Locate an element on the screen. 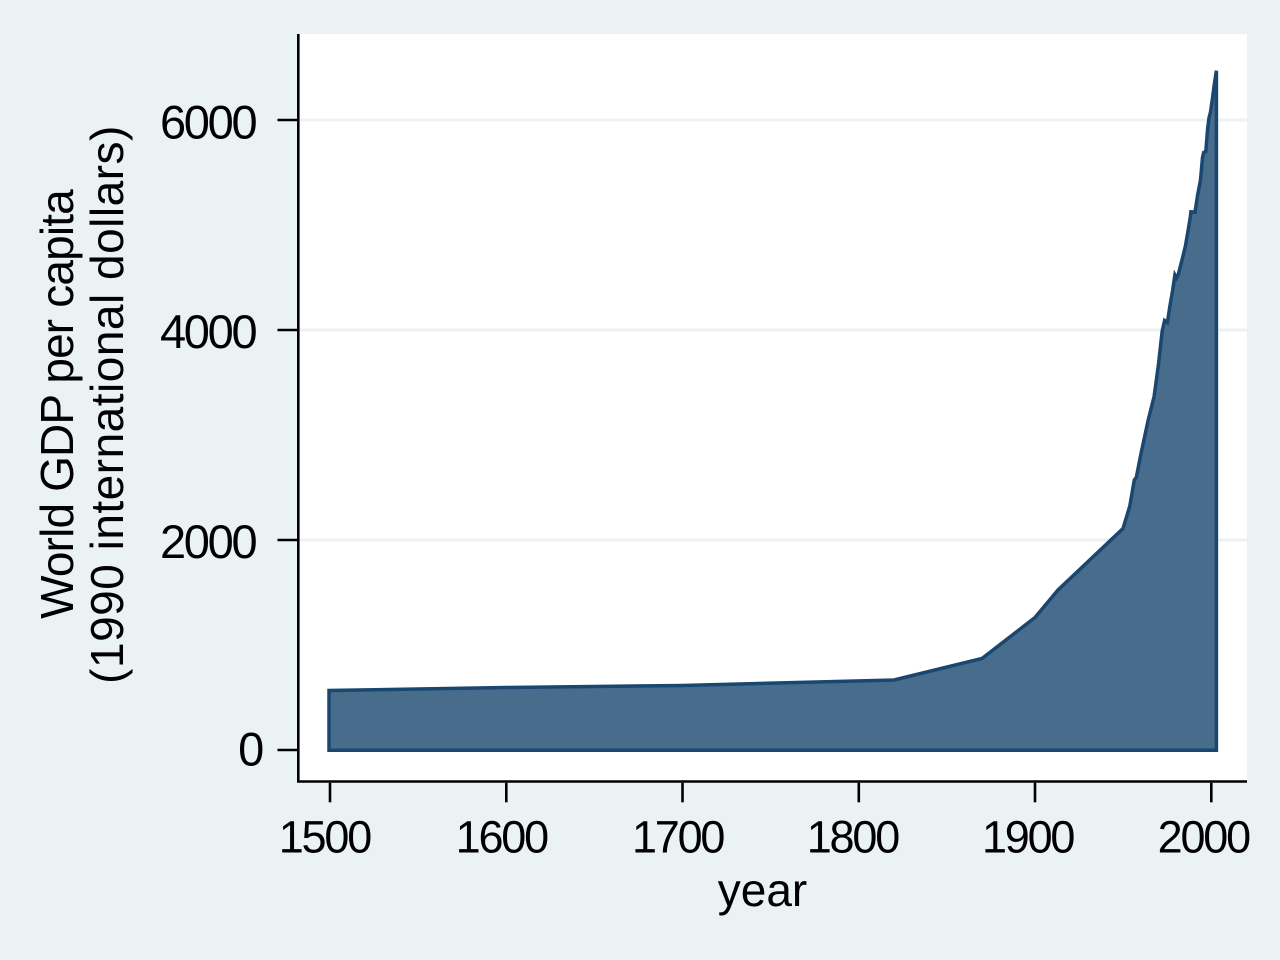 The image size is (1280, 960). svg-text: 1500 is located at coordinates (325, 836).